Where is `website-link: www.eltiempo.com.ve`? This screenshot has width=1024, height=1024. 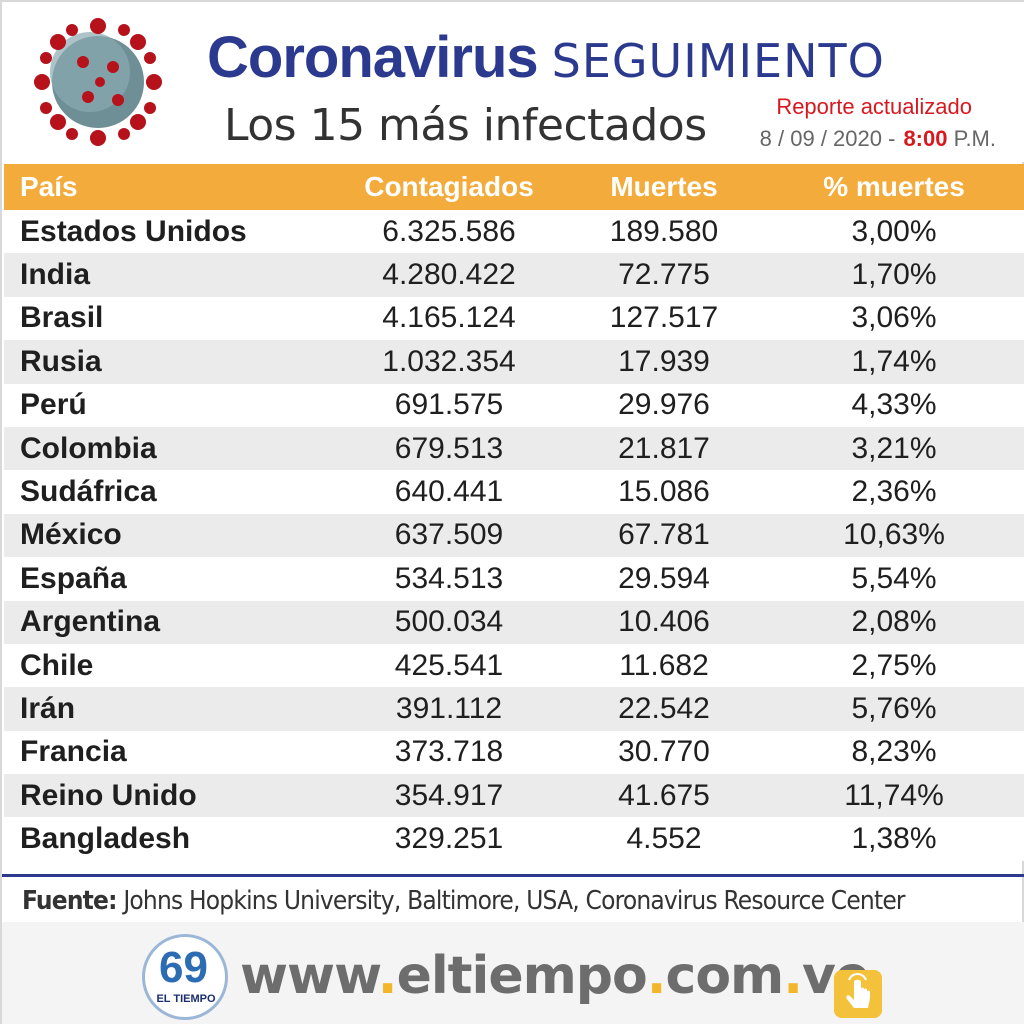 website-link: www.eltiempo.com.ve is located at coordinates (555, 976).